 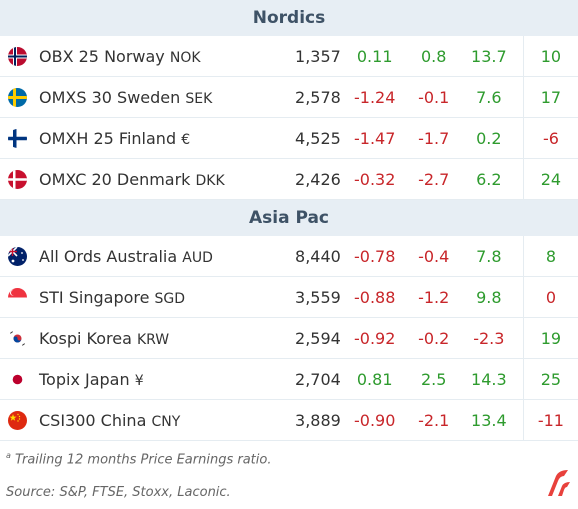 What do you see at coordinates (489, 379) in the screenshot?
I see `change-3: 14.3` at bounding box center [489, 379].